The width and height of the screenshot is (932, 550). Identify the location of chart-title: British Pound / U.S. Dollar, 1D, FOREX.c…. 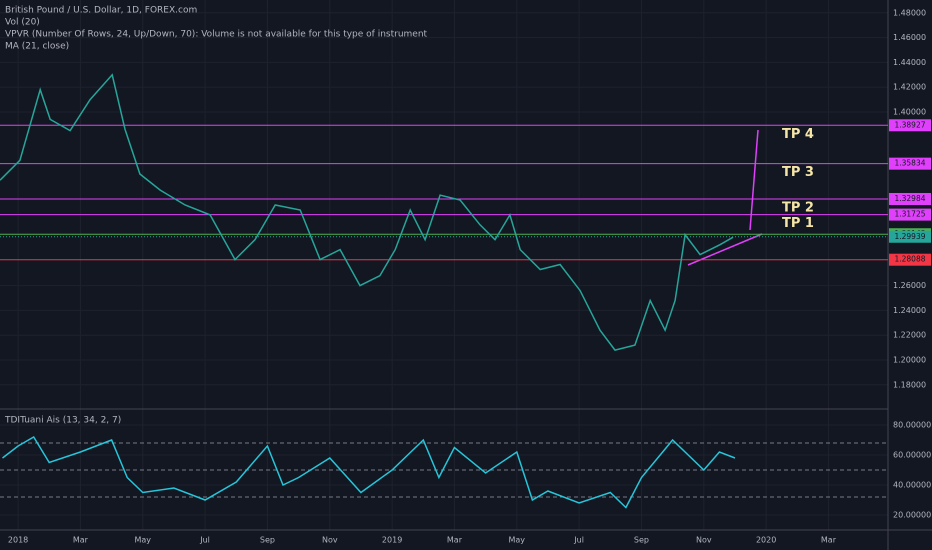
(101, 11).